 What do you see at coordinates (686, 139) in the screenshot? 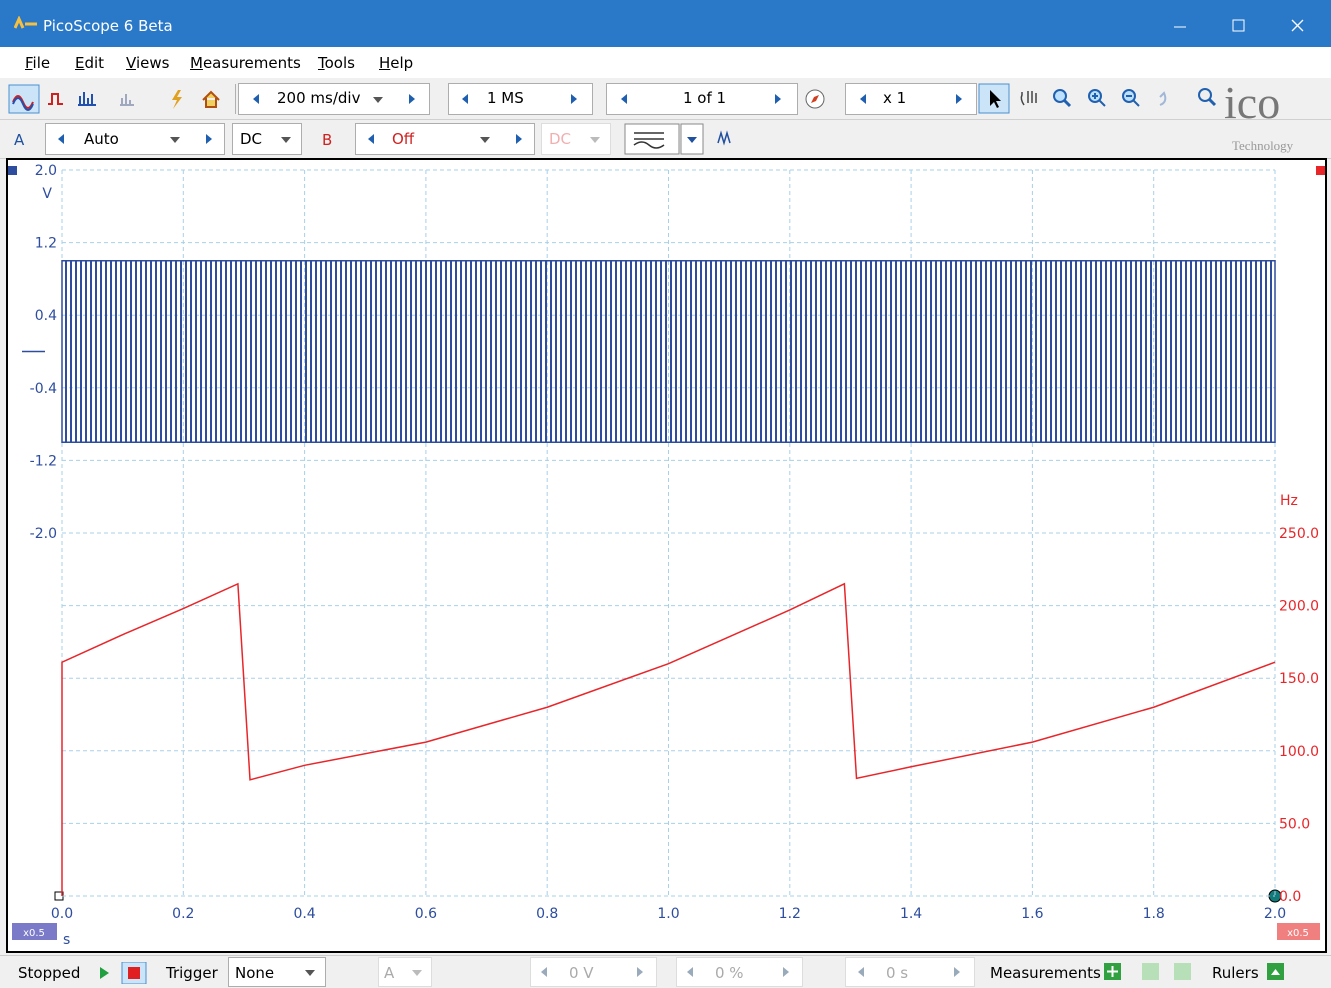
I see `probe-buttons` at bounding box center [686, 139].